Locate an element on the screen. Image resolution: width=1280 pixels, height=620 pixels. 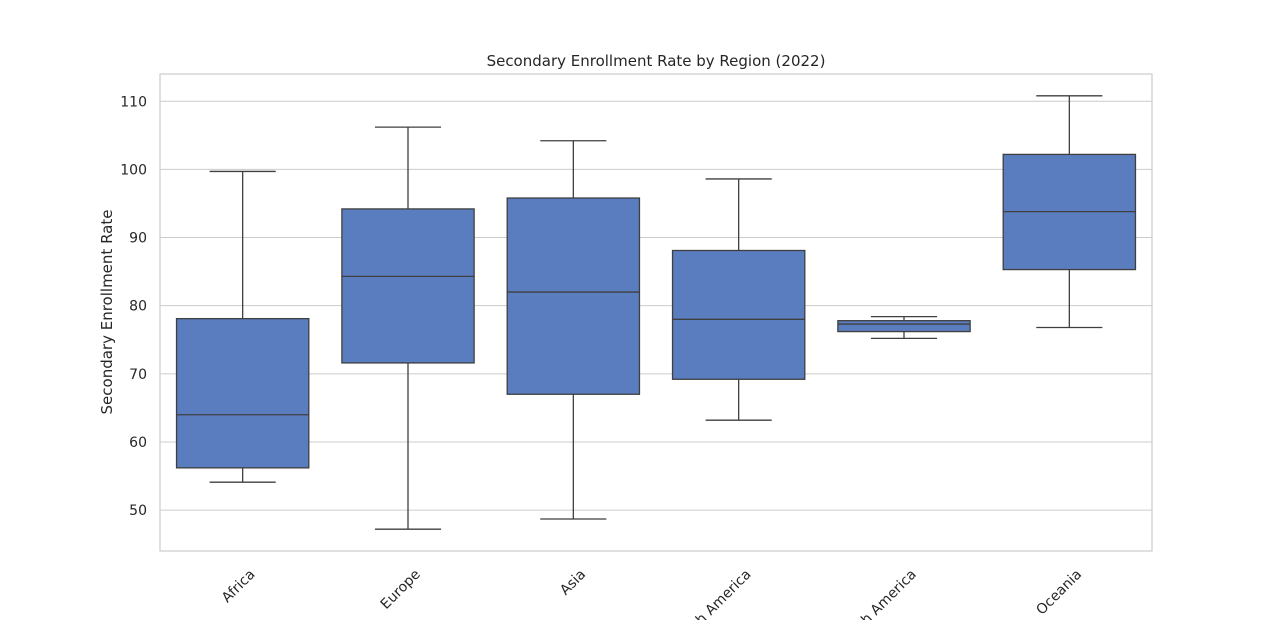
box-asia is located at coordinates (573, 330).